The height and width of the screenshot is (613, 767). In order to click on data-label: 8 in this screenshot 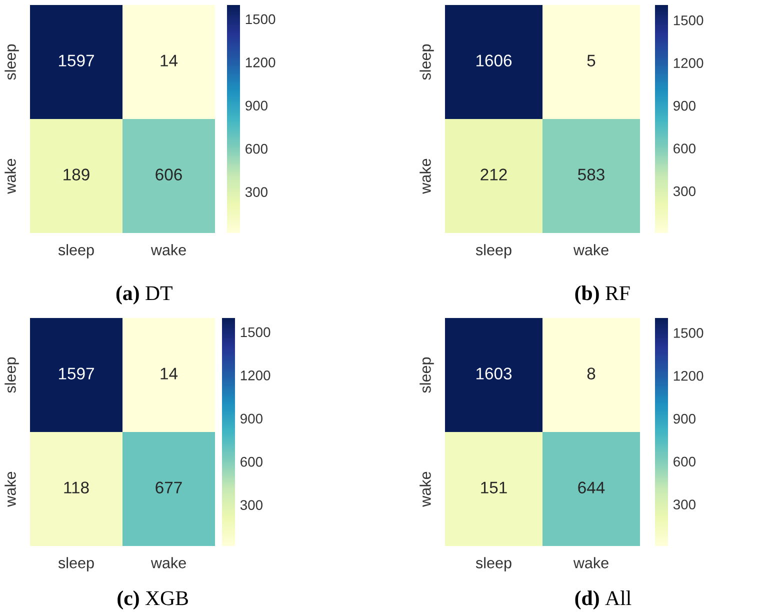, I will do `click(591, 374)`.